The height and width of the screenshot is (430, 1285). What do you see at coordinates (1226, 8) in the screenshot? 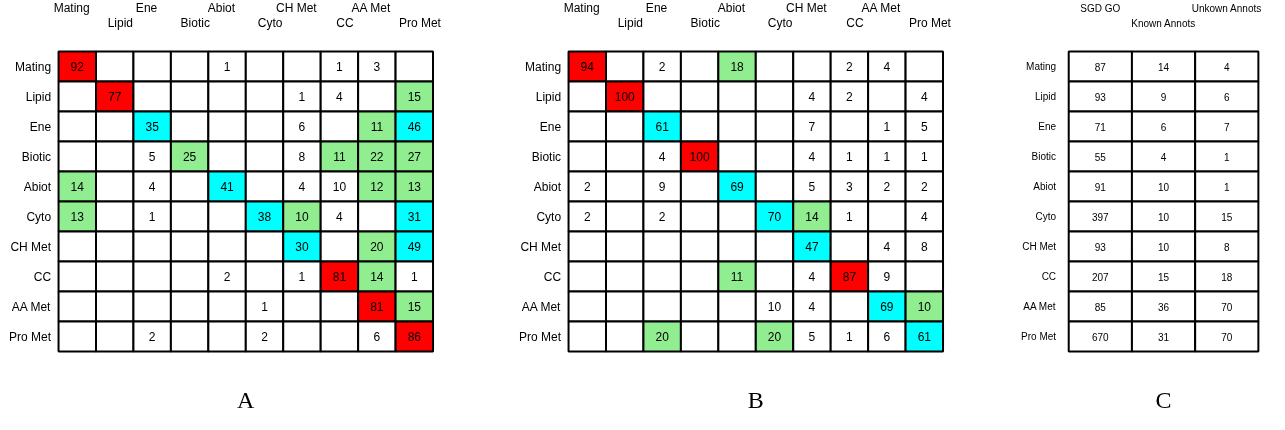
I see `x-tick-label: Unkown Annots` at bounding box center [1226, 8].